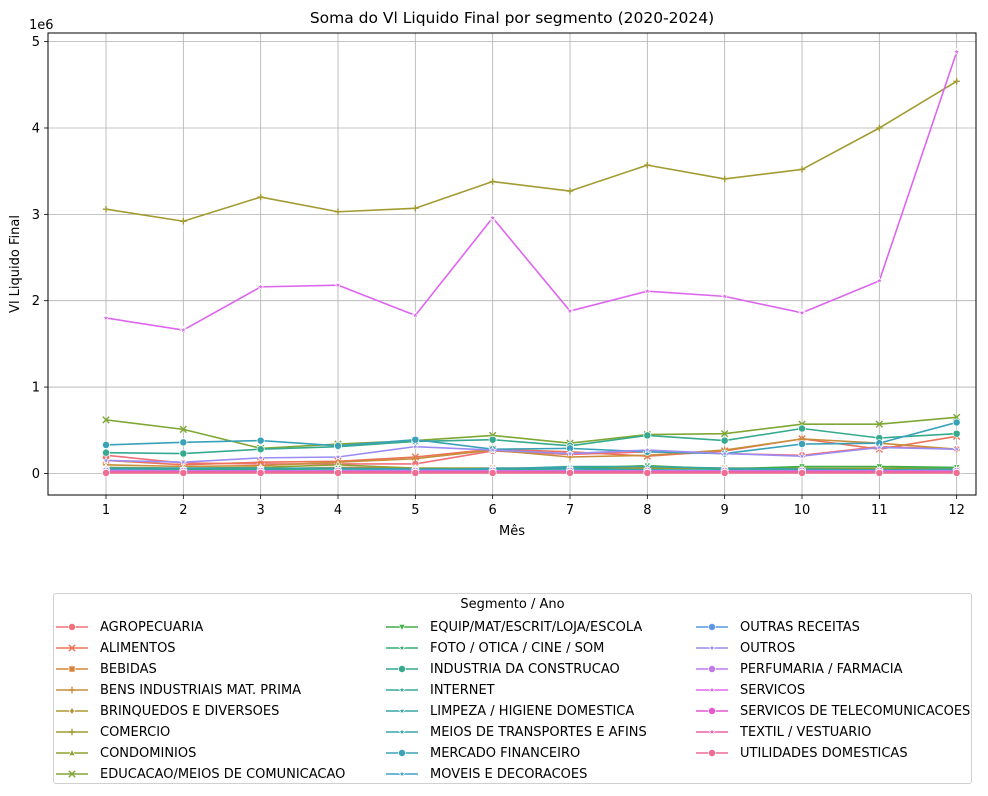 Image resolution: width=988 pixels, height=796 pixels. Describe the element at coordinates (177, 690) in the screenshot. I see `legend-item: BENS INDUSTRIAIS MAT. PRIMA` at that location.